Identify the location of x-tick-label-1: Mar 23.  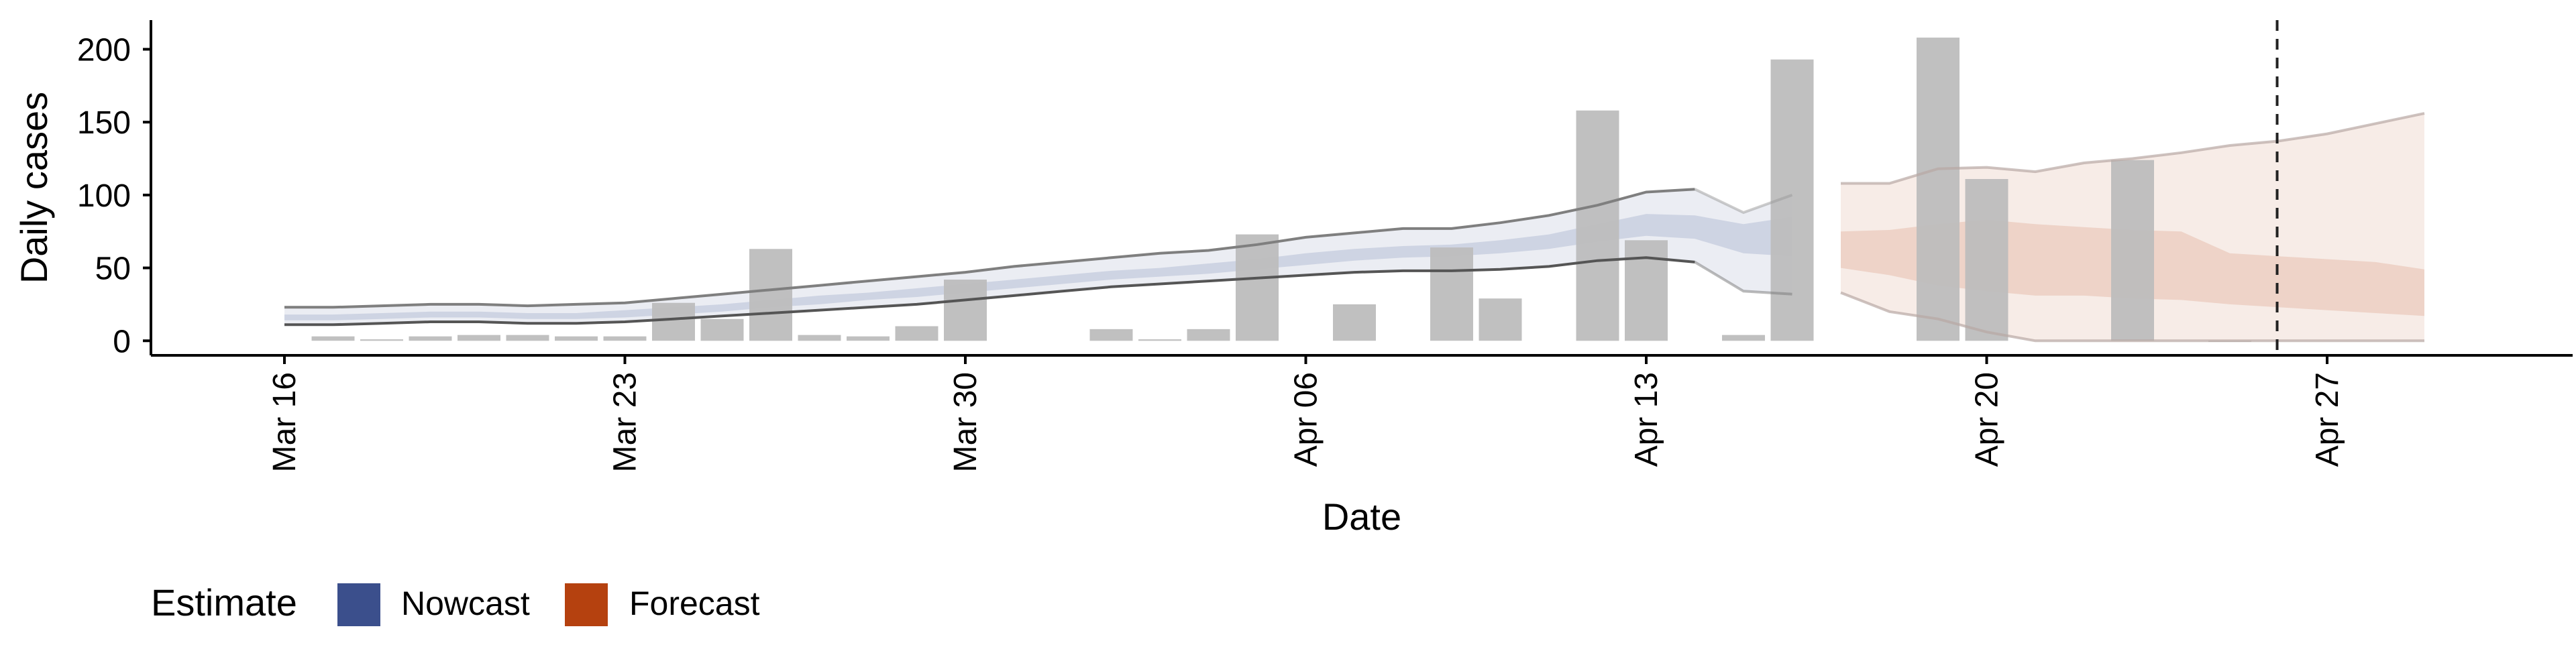
(625, 422).